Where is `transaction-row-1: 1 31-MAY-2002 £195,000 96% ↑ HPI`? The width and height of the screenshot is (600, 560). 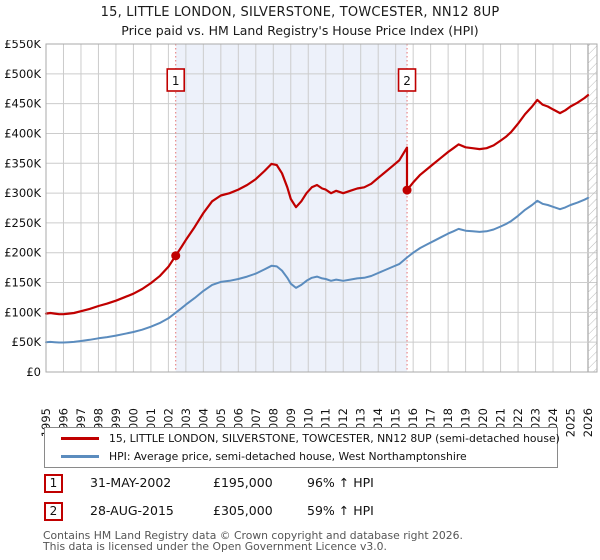 transaction-row-1: 1 31-MAY-2002 £195,000 96% ↑ HPI is located at coordinates (304, 483).